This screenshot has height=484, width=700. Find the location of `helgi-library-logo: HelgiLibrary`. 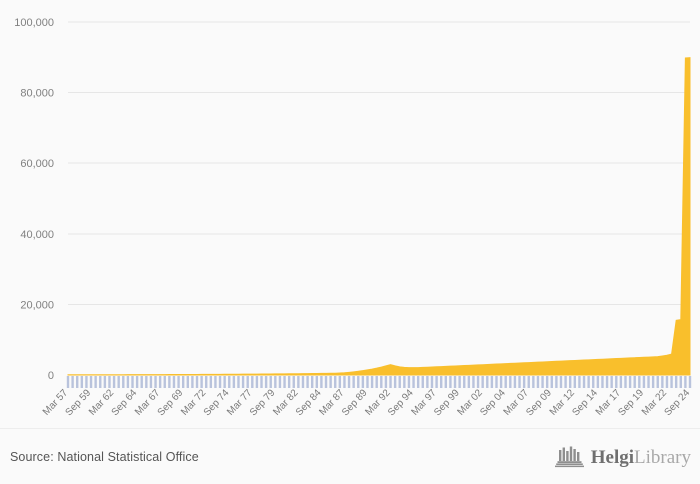

helgi-library-logo: HelgiLibrary is located at coordinates (622, 457).